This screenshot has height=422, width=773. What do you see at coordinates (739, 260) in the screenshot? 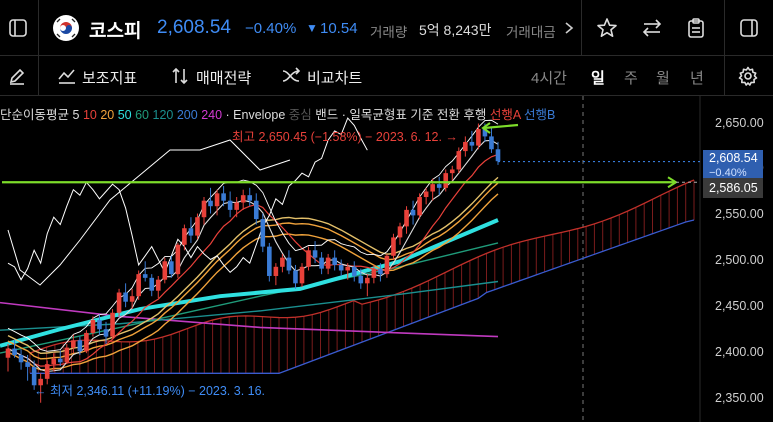
I see `price-axis-label: 2,500.00` at bounding box center [739, 260].